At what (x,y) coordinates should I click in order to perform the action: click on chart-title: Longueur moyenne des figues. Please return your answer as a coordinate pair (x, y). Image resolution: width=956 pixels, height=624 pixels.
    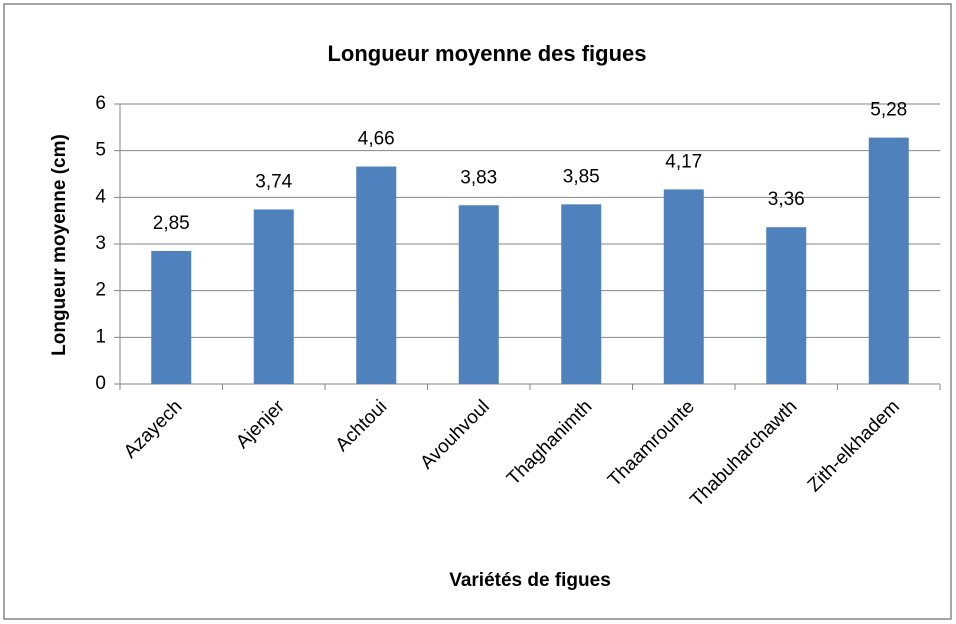
    Looking at the image, I should click on (486, 53).